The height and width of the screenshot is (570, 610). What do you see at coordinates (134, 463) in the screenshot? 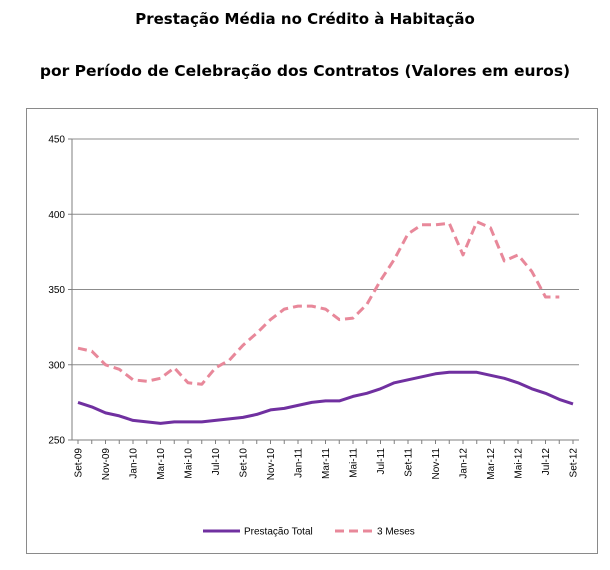
I see `x-tick-label: Jan-10` at bounding box center [134, 463].